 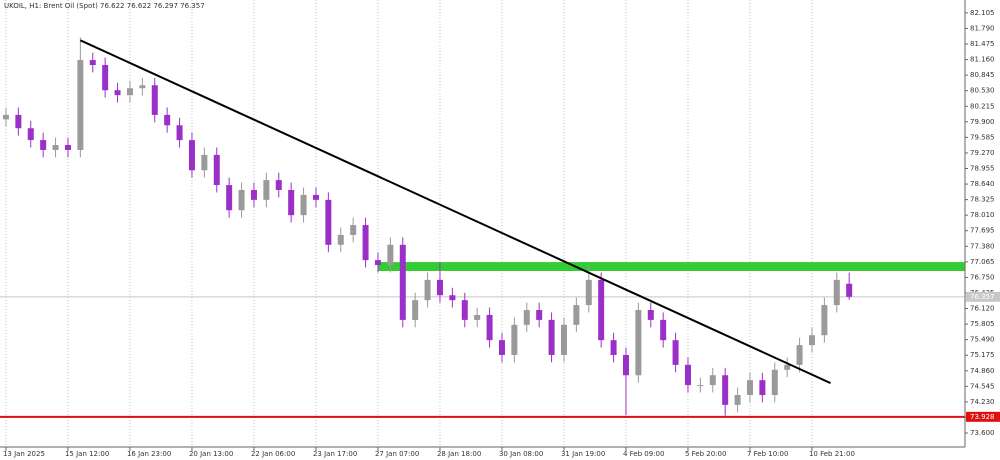 What do you see at coordinates (982, 246) in the screenshot?
I see `y-tick-label: 77.380` at bounding box center [982, 246].